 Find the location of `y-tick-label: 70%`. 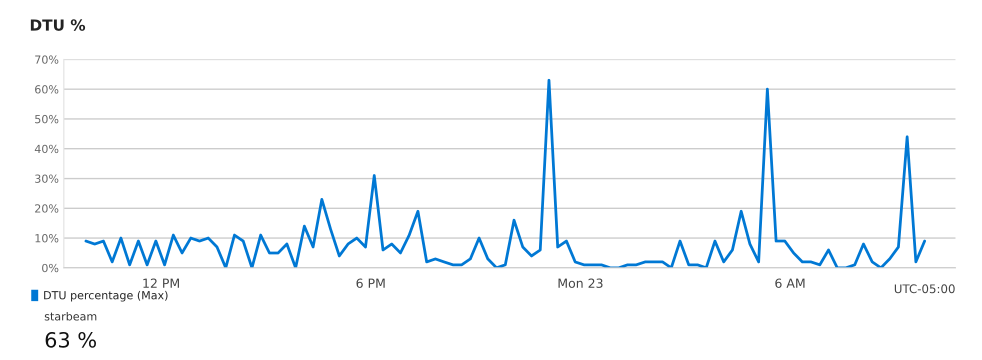

y-tick-label: 70% is located at coordinates (46, 59).